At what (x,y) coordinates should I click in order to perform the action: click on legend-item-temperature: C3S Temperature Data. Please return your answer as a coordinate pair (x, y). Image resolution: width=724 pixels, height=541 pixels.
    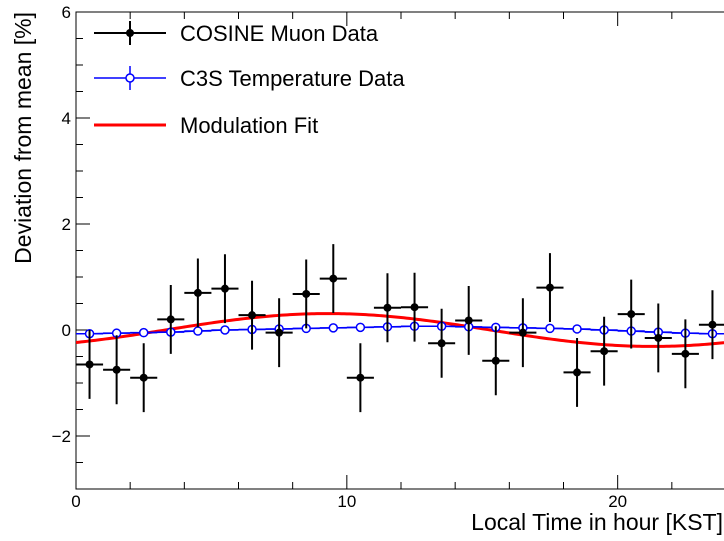
    Looking at the image, I should click on (249, 78).